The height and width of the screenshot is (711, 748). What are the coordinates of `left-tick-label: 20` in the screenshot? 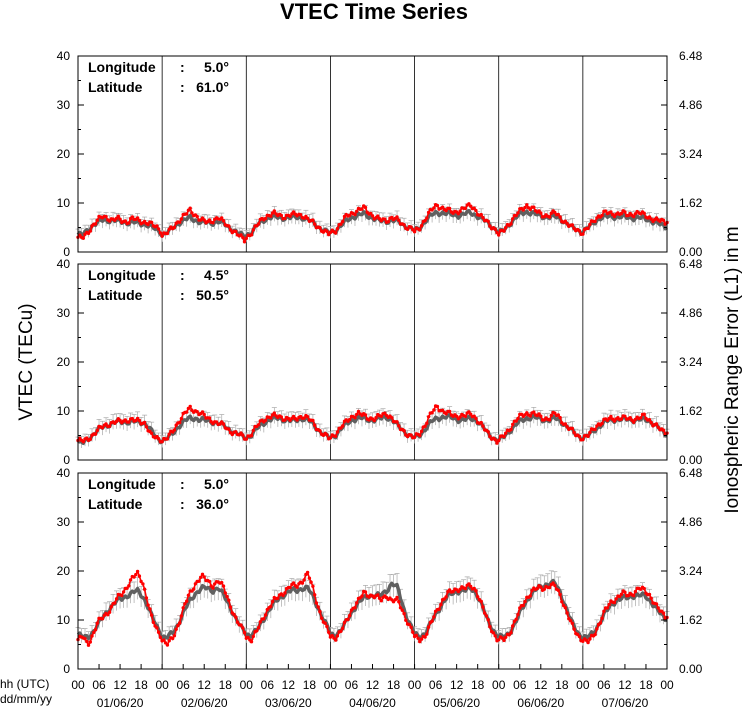 It's located at (64, 362).